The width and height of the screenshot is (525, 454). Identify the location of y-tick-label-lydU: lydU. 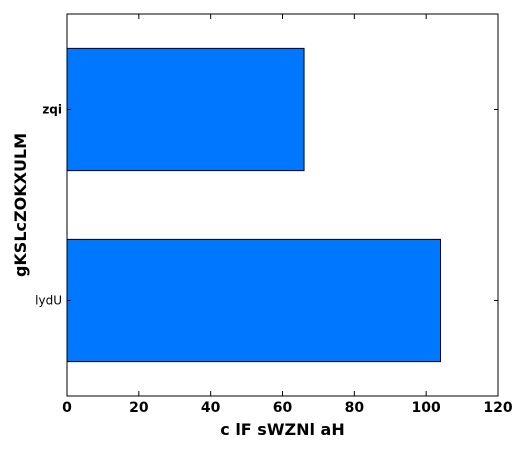
(48, 301).